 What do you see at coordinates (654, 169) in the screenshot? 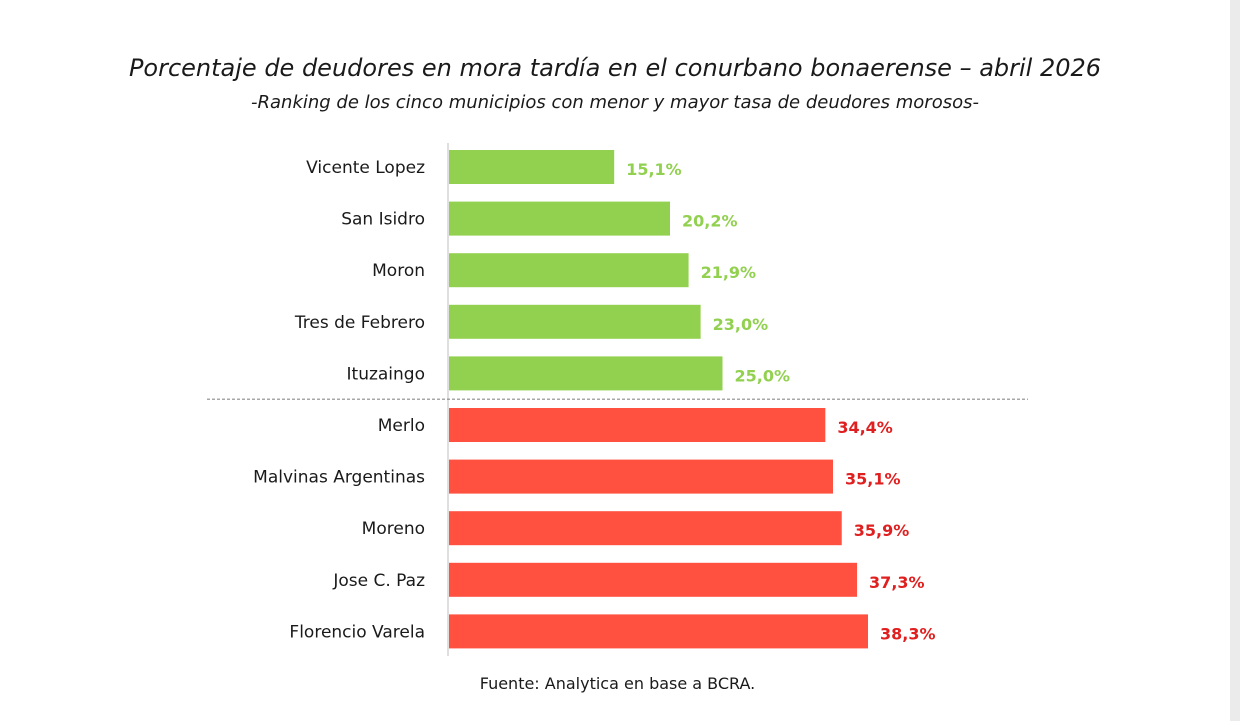
I see `value-label: 15,1%` at bounding box center [654, 169].